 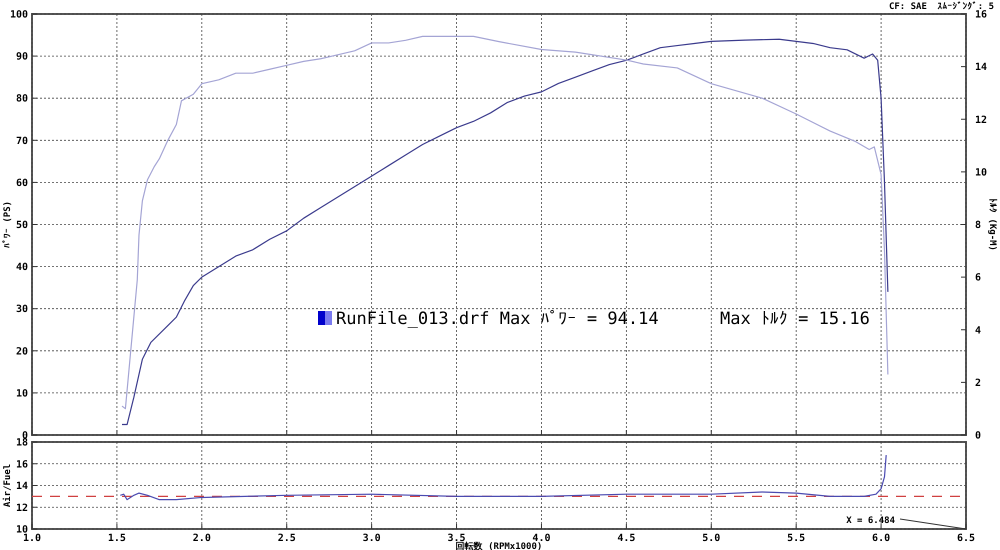 What do you see at coordinates (22, 225) in the screenshot?
I see `y-tick-label: 50` at bounding box center [22, 225].